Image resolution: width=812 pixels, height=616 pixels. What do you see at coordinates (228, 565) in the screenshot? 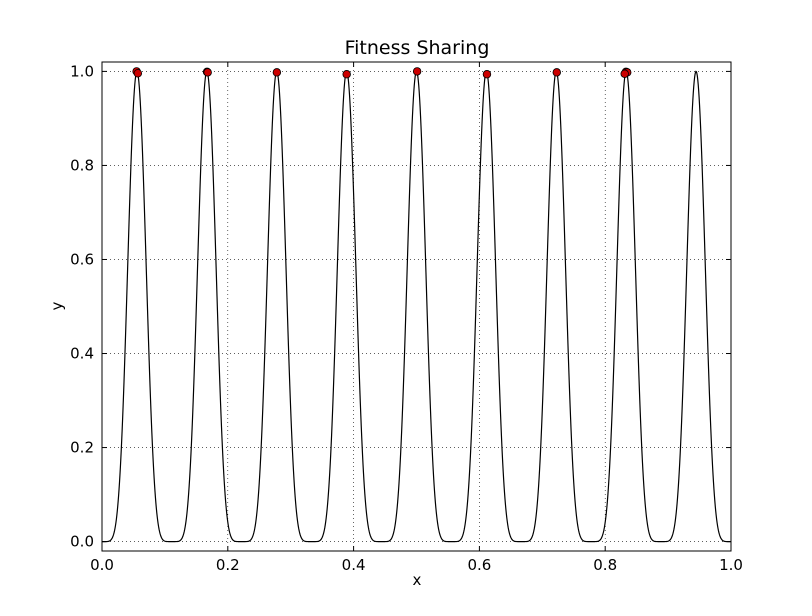
I see `x-tick-label: 0.2` at bounding box center [228, 565].